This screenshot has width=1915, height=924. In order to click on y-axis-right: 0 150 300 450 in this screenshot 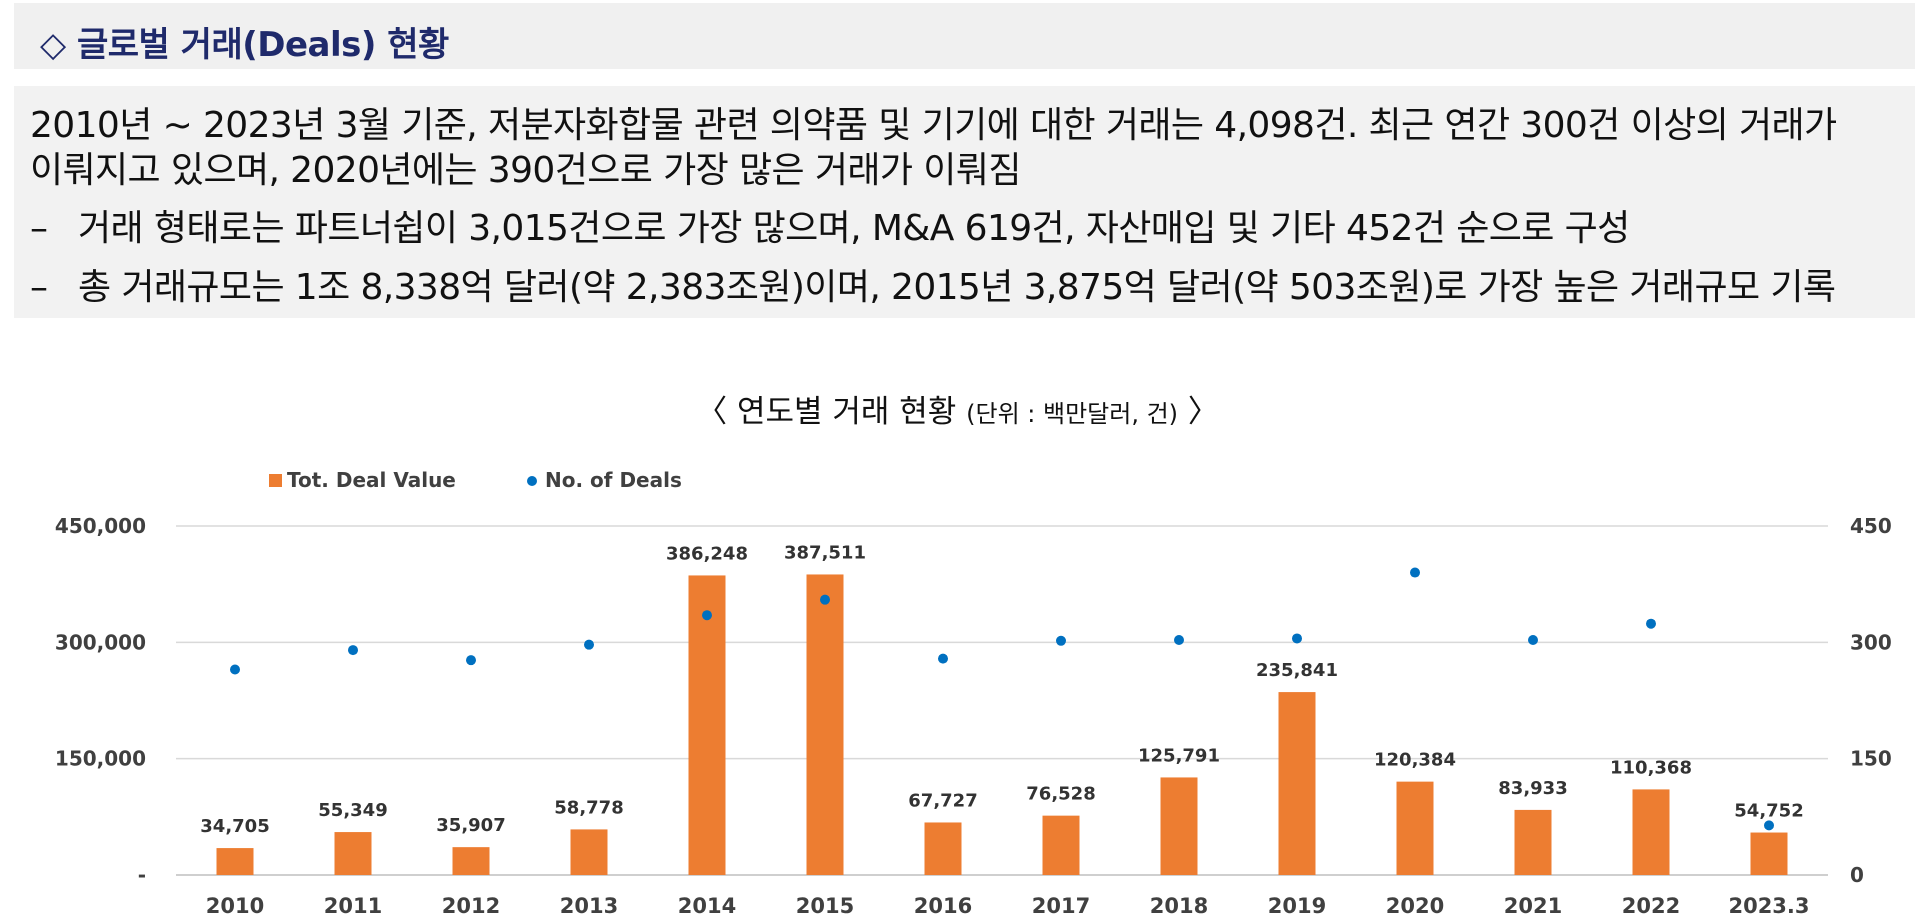, I will do `click(1871, 700)`.